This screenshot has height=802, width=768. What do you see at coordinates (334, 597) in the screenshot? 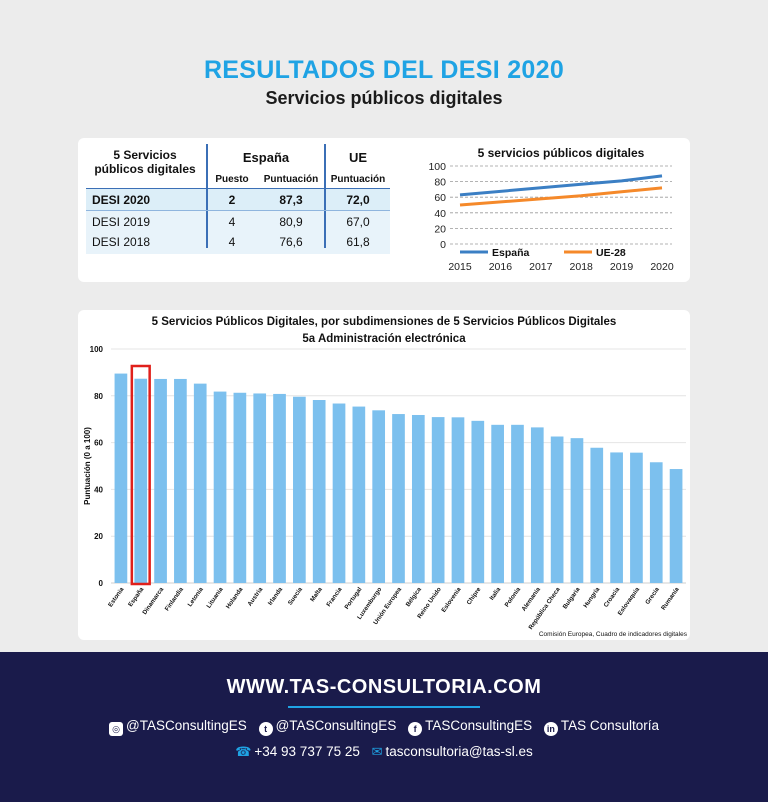
I see `x-tick-label: Francia` at bounding box center [334, 597].